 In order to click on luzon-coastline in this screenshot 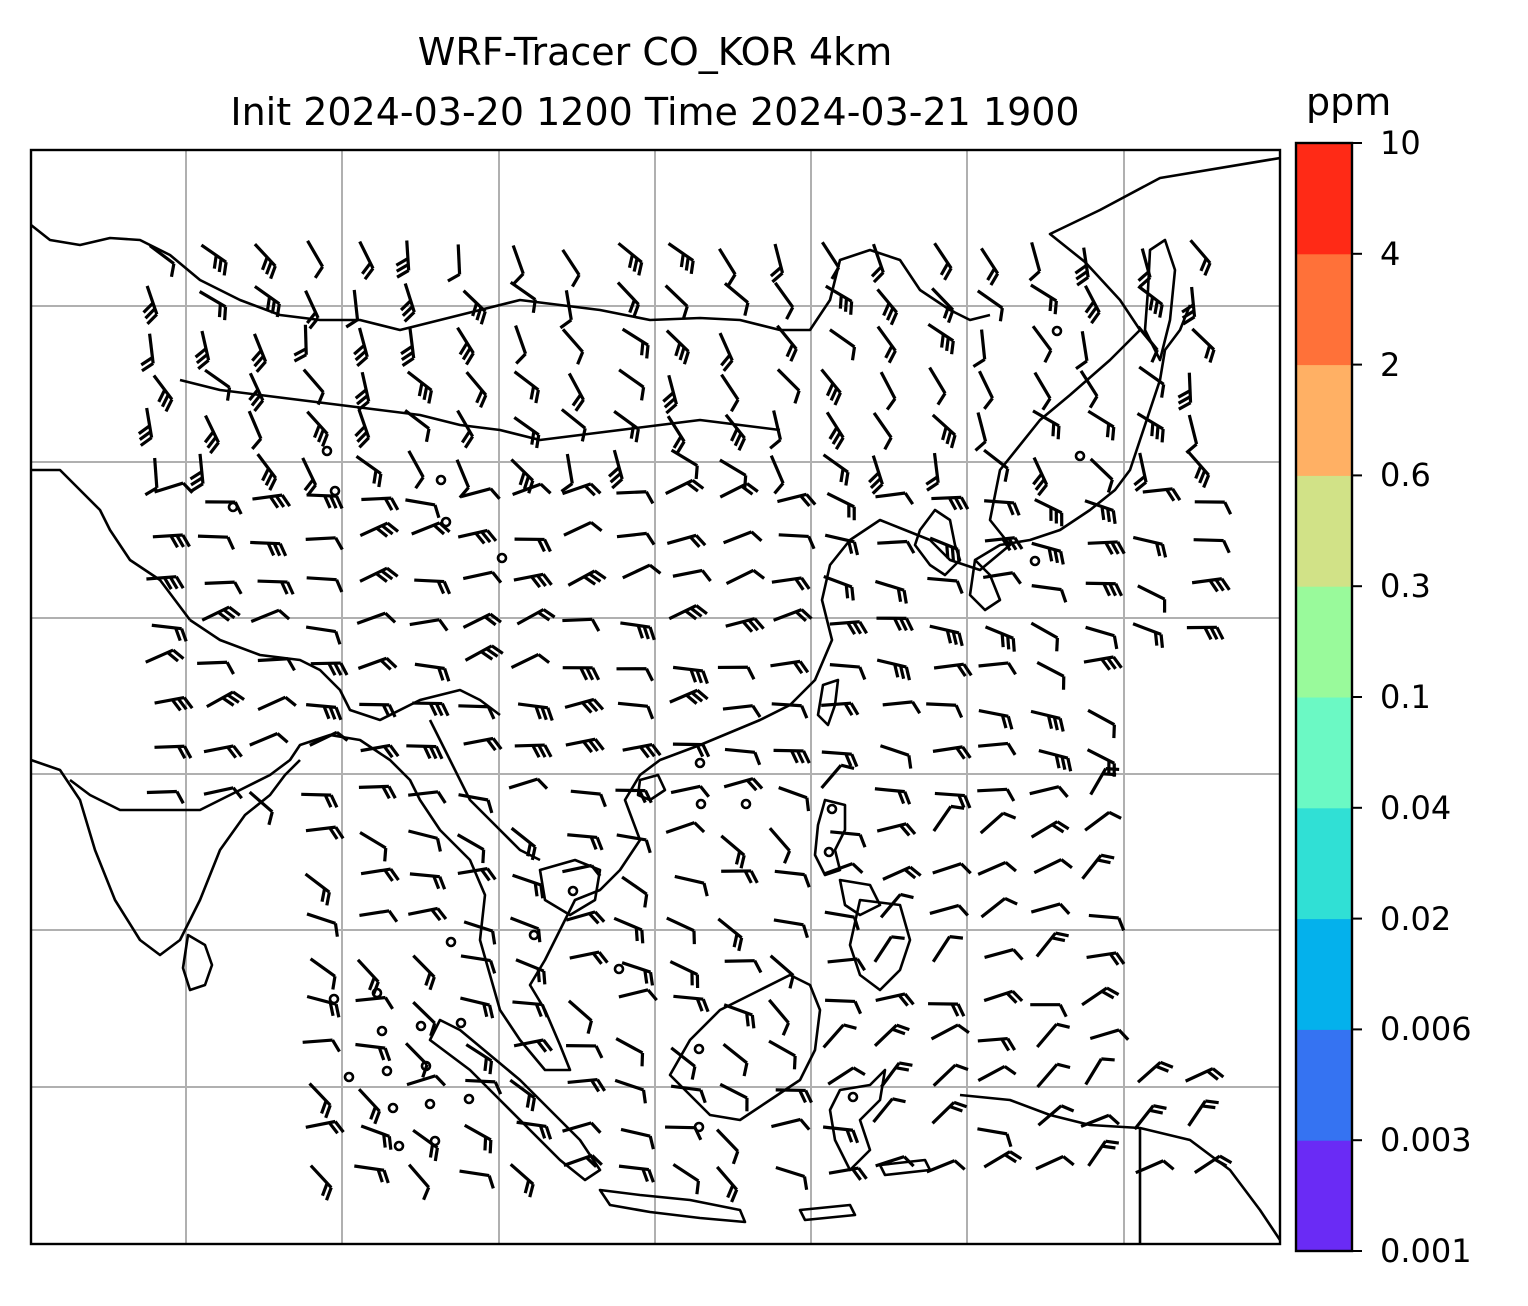, I will do `click(830, 837)`.